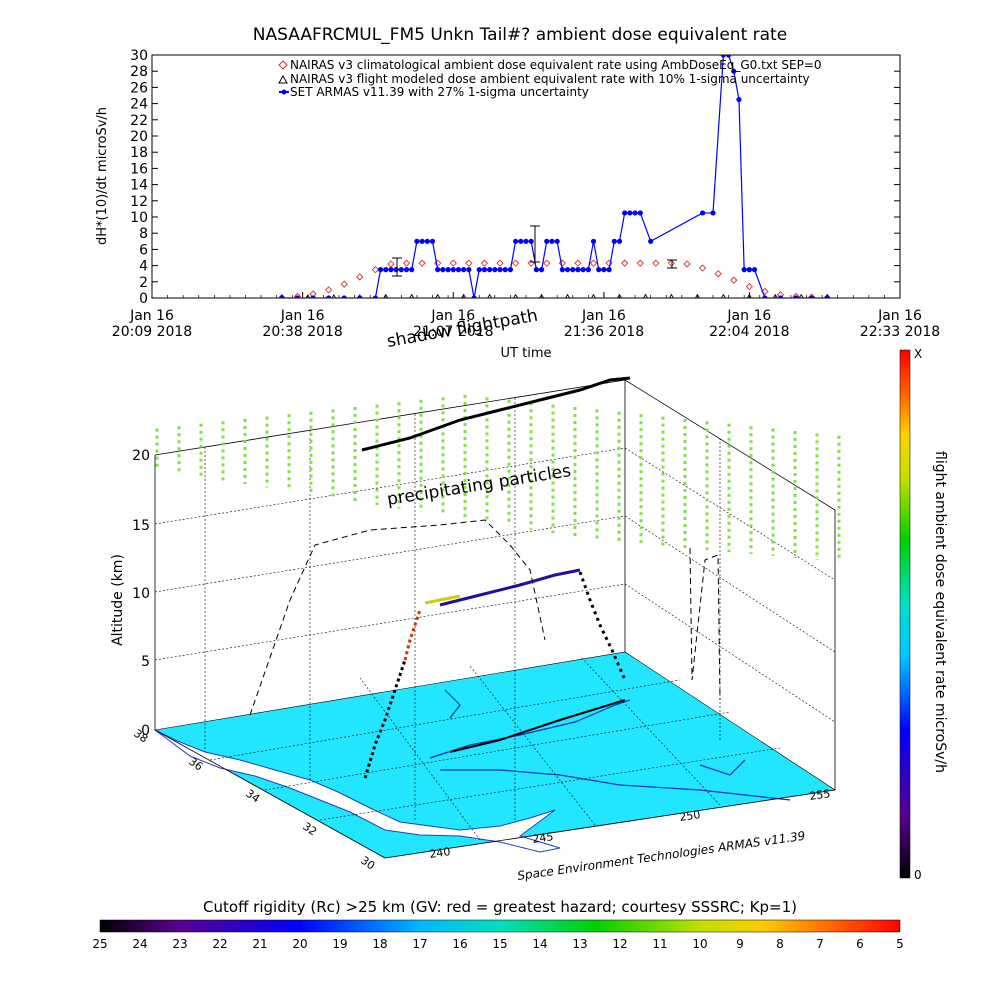  Describe the element at coordinates (143, 250) in the screenshot. I see `y-tick-label: 6` at that location.